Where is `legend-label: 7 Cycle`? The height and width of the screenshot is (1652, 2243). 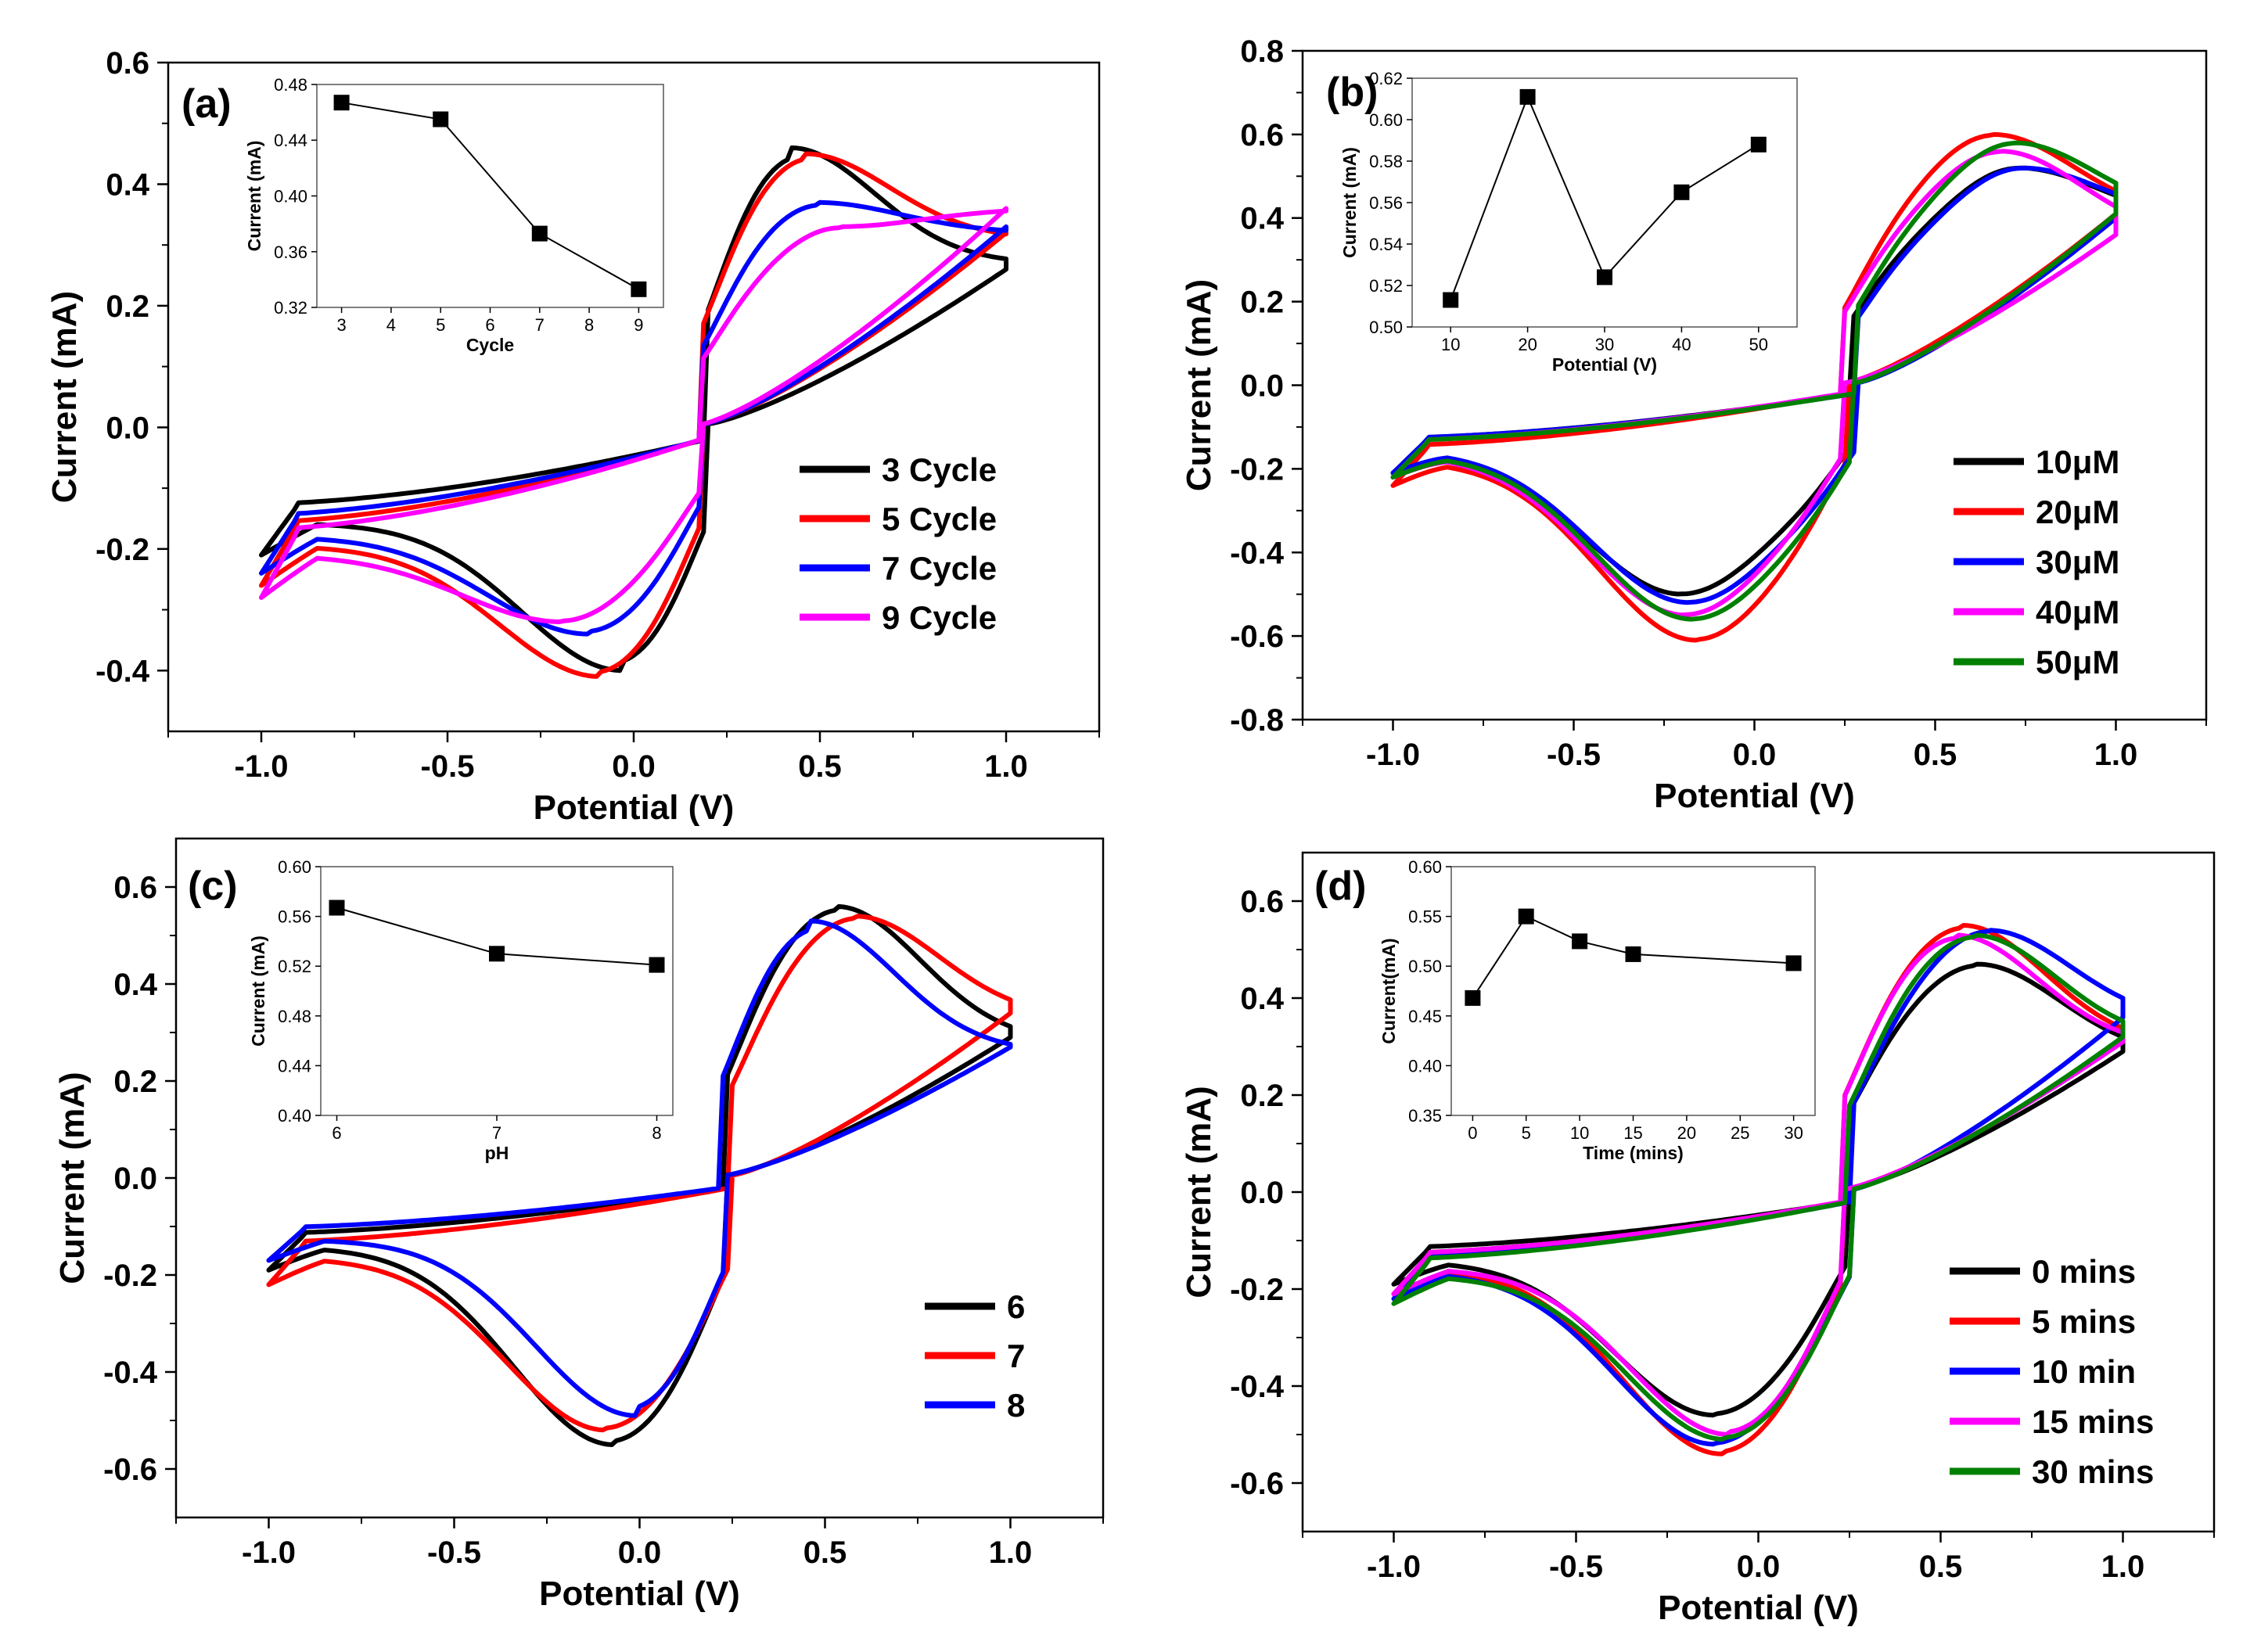
legend-label: 7 Cycle is located at coordinates (940, 568).